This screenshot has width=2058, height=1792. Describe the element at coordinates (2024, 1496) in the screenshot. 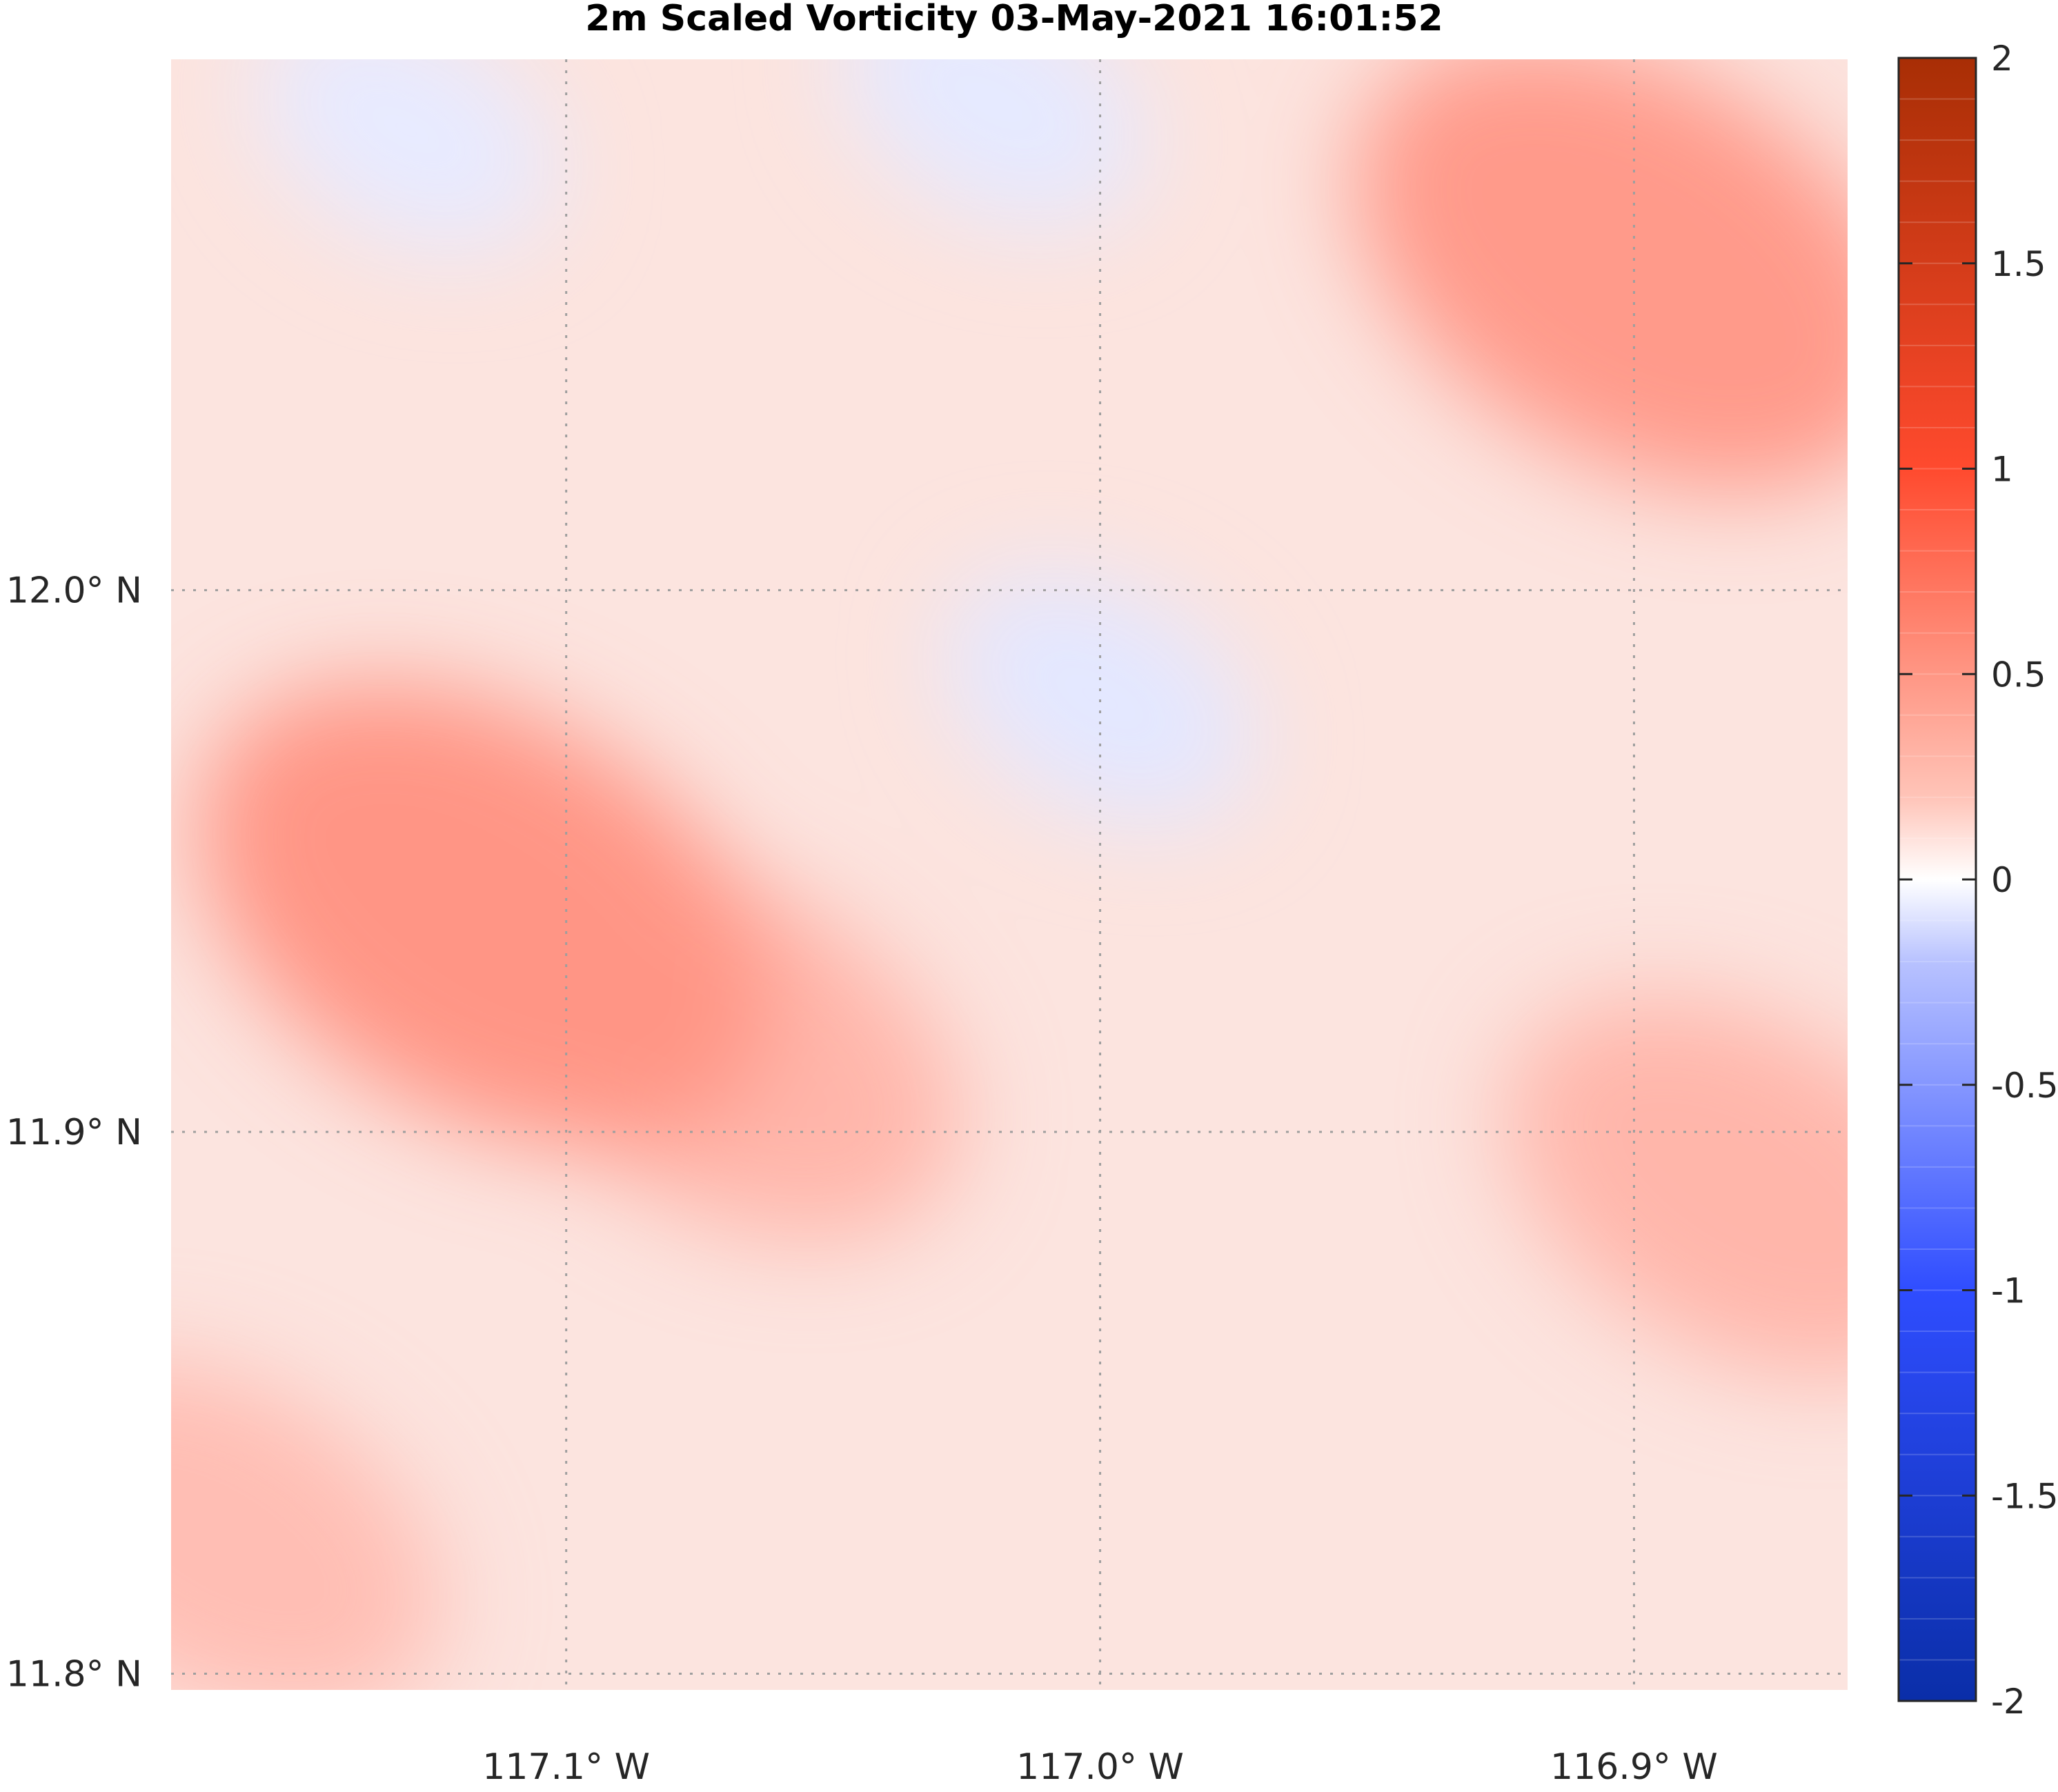

I see `colorbar-tick-label-7: -1.5` at that location.